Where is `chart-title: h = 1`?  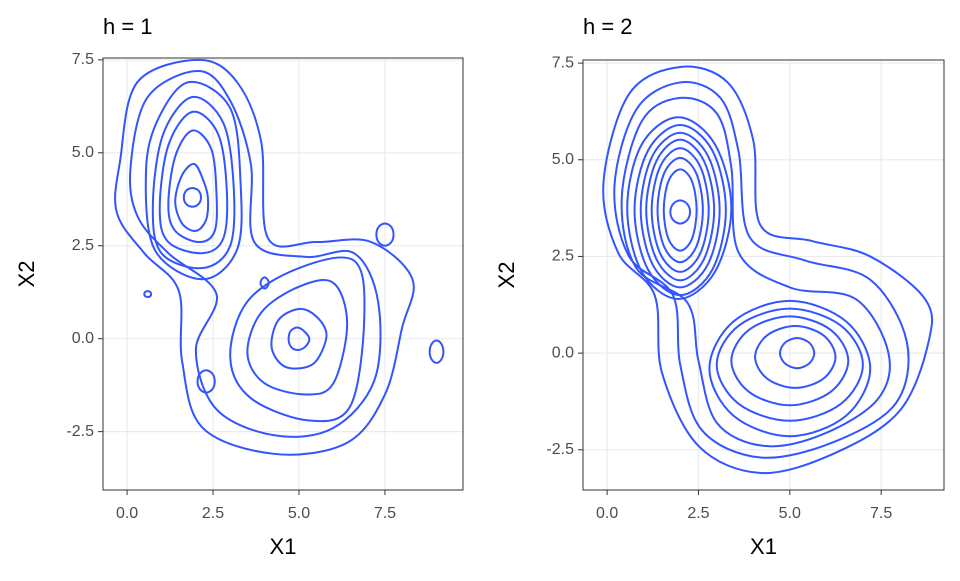 chart-title: h = 1 is located at coordinates (128, 26).